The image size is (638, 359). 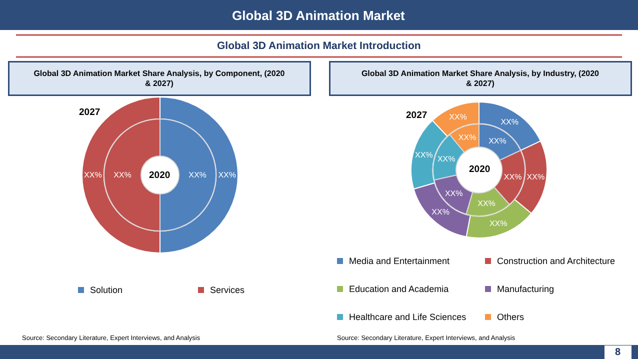 What do you see at coordinates (399, 261) in the screenshot?
I see `legend-label: Media and Entertainment` at bounding box center [399, 261].